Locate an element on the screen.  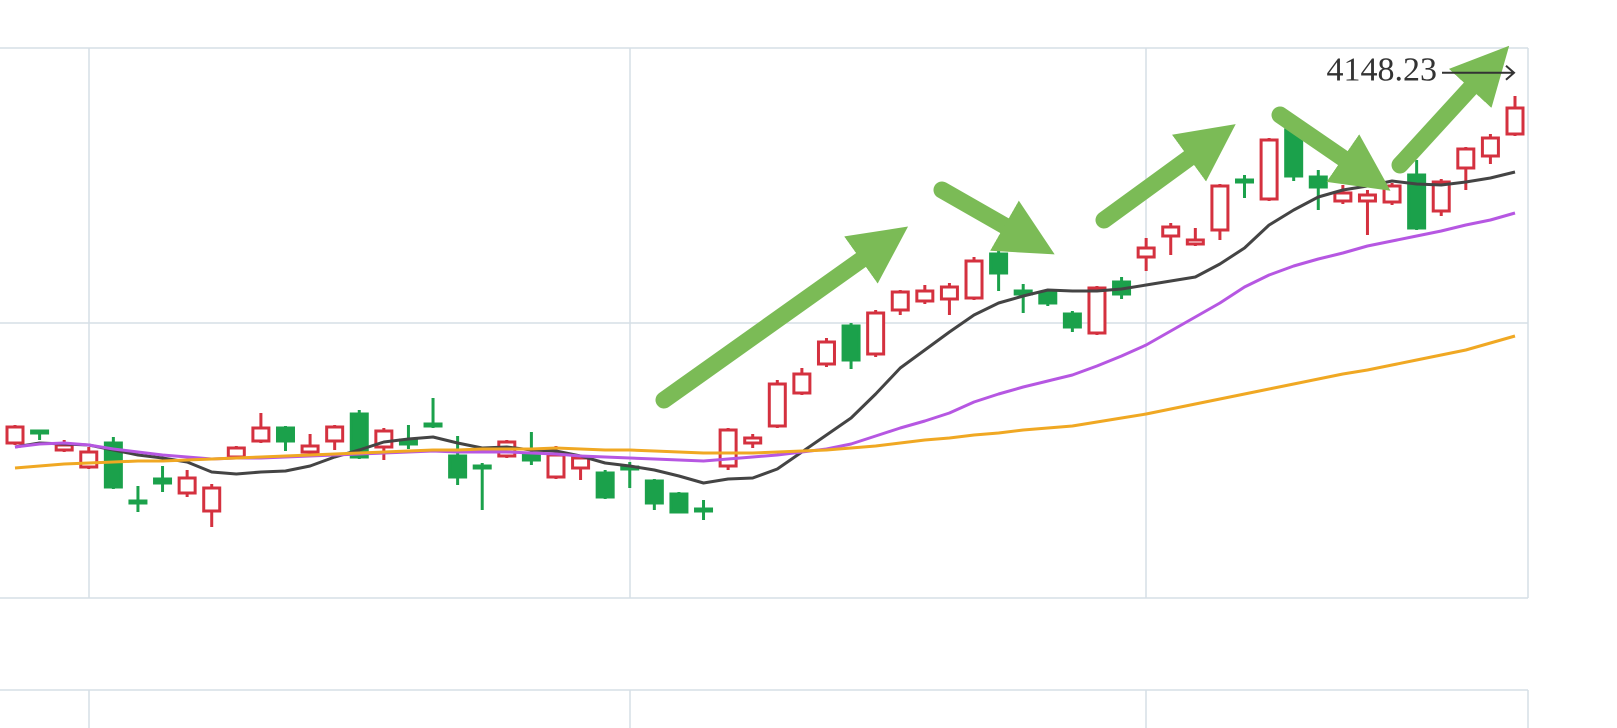
price-label: 4148.23 is located at coordinates (1382, 70).